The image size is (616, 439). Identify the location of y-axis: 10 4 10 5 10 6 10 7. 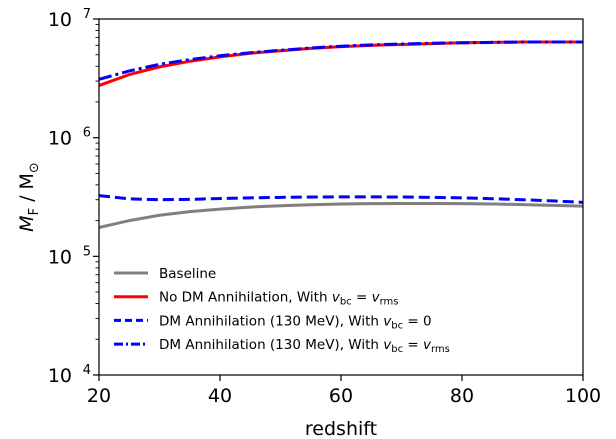
(73, 197).